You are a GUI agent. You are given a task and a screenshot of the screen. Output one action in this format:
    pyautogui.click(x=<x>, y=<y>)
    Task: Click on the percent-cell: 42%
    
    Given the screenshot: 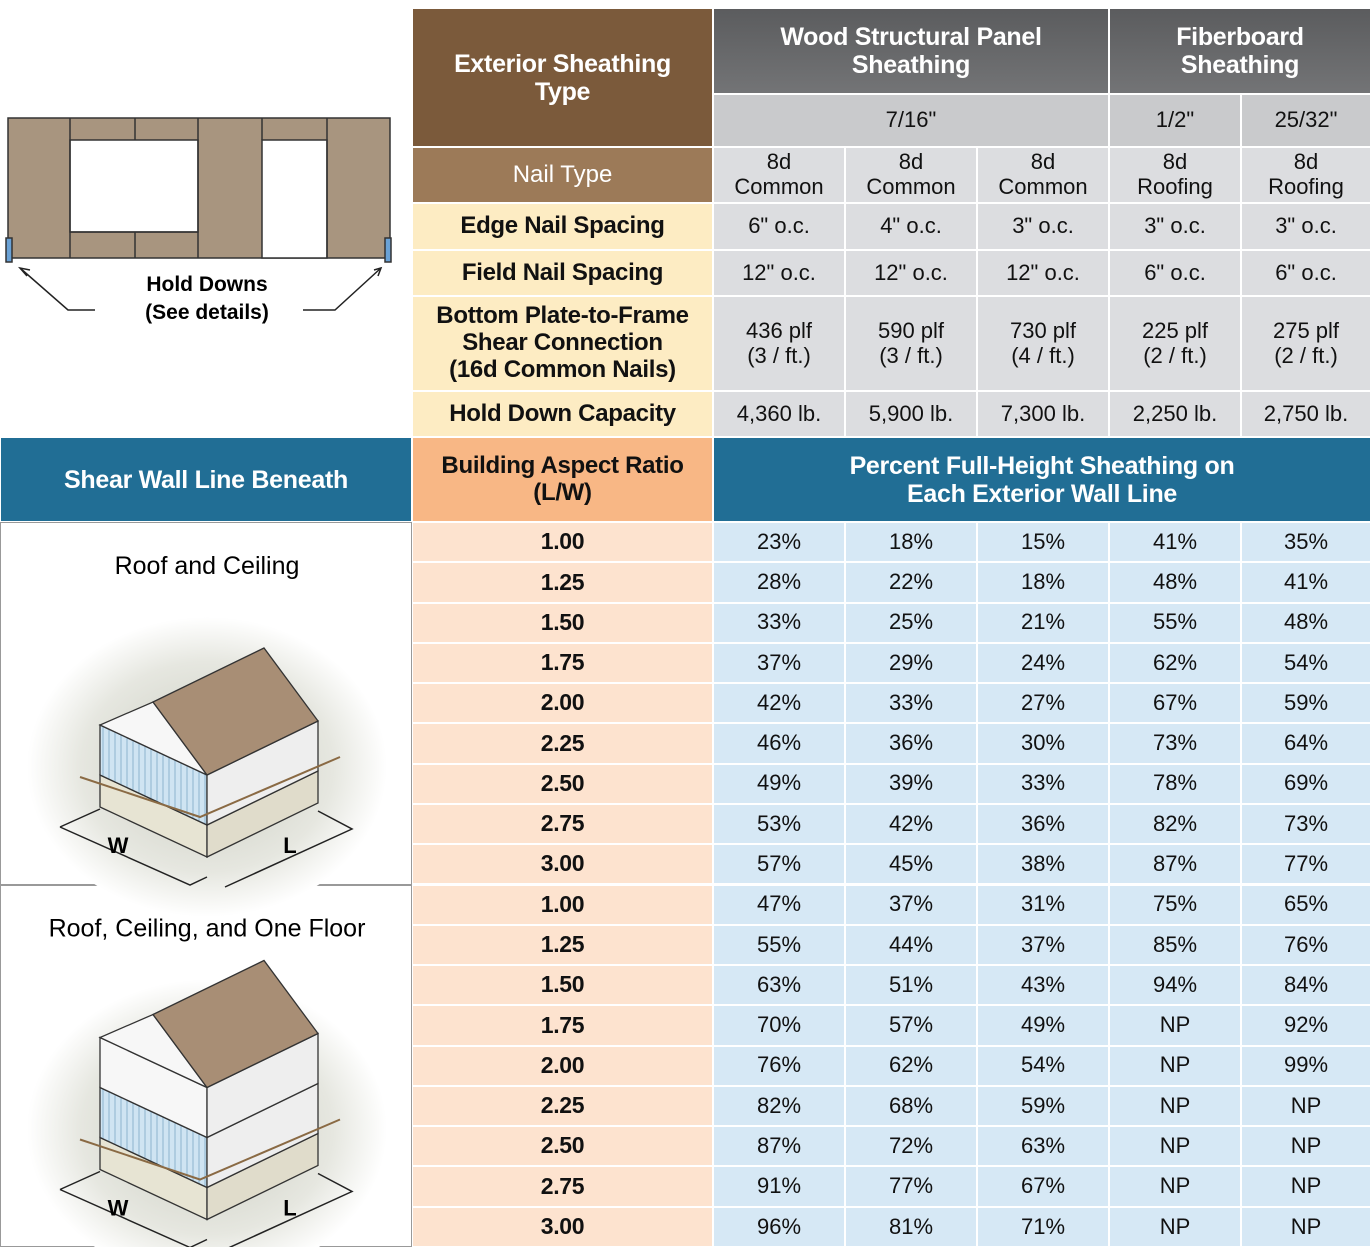 What is the action you would take?
    pyautogui.click(x=911, y=824)
    